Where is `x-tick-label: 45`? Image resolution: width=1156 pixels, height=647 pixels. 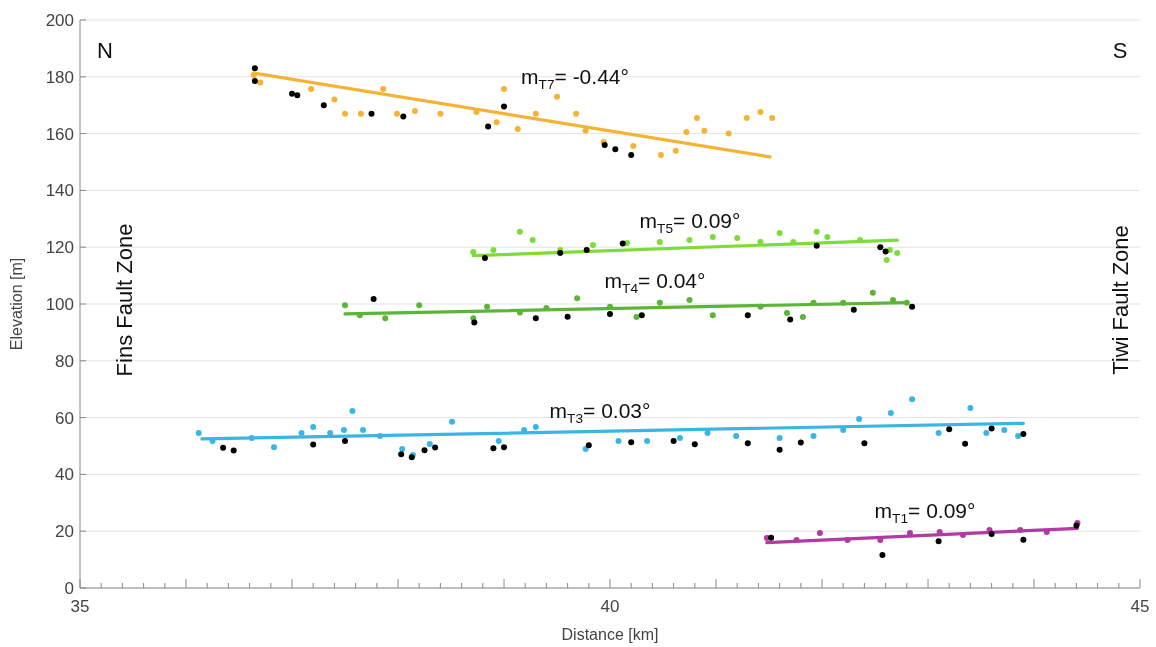
x-tick-label: 45 is located at coordinates (1140, 606).